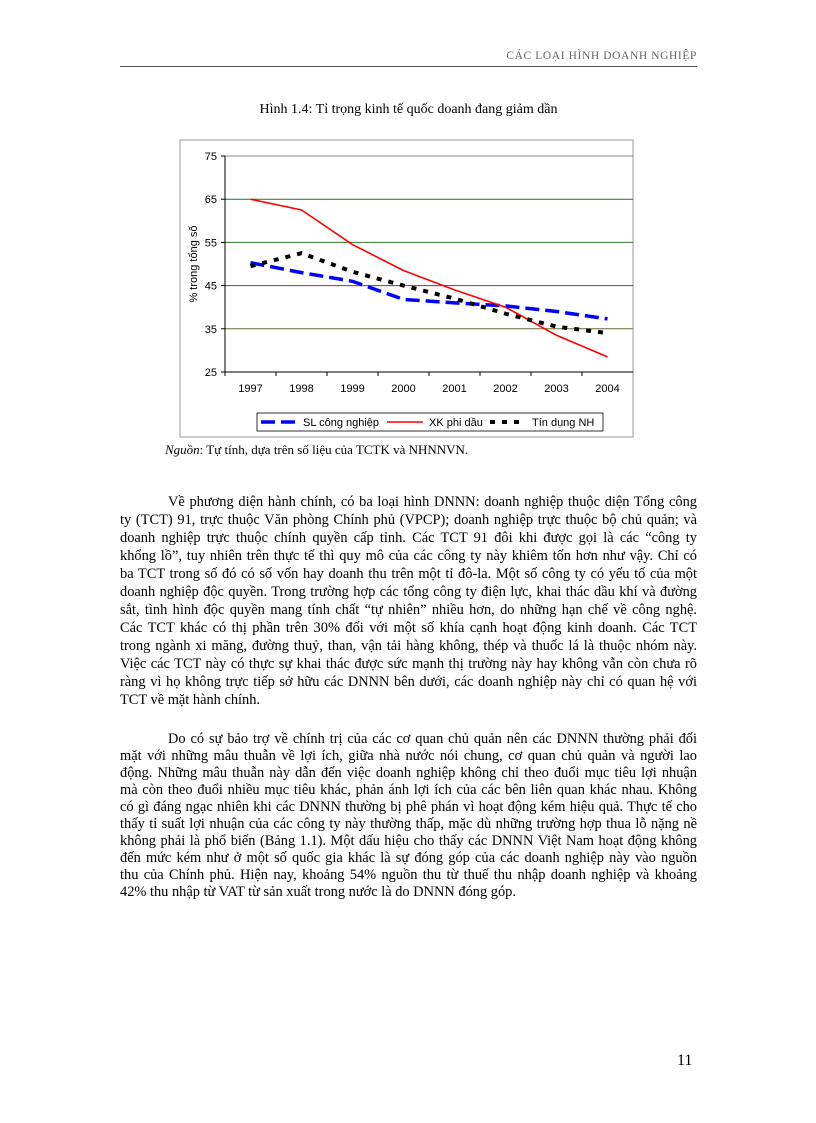 Image resolution: width=816 pixels, height=1123 pixels. I want to click on chart-frame, so click(406, 288).